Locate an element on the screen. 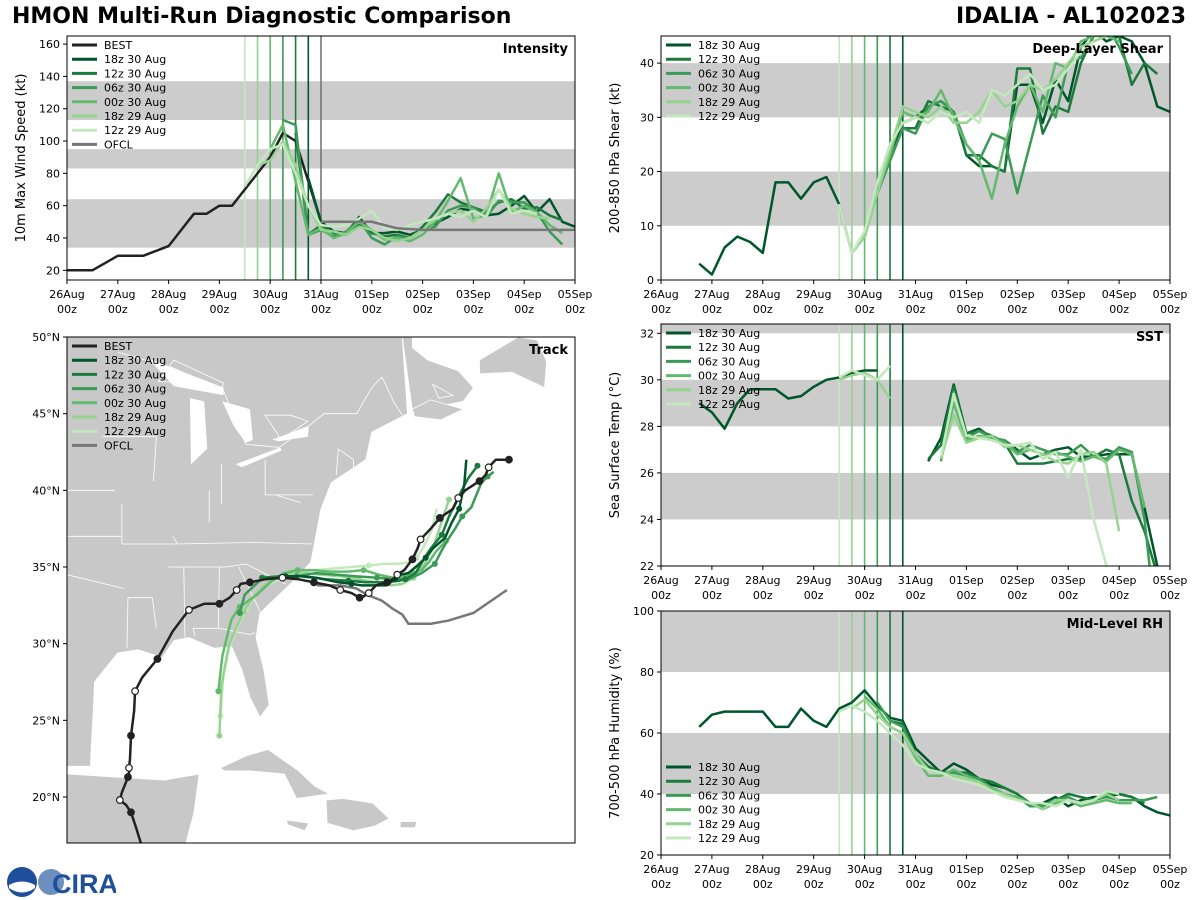 The height and width of the screenshot is (900, 1200). intensity-x-tick-label: 03Sep is located at coordinates (473, 294).